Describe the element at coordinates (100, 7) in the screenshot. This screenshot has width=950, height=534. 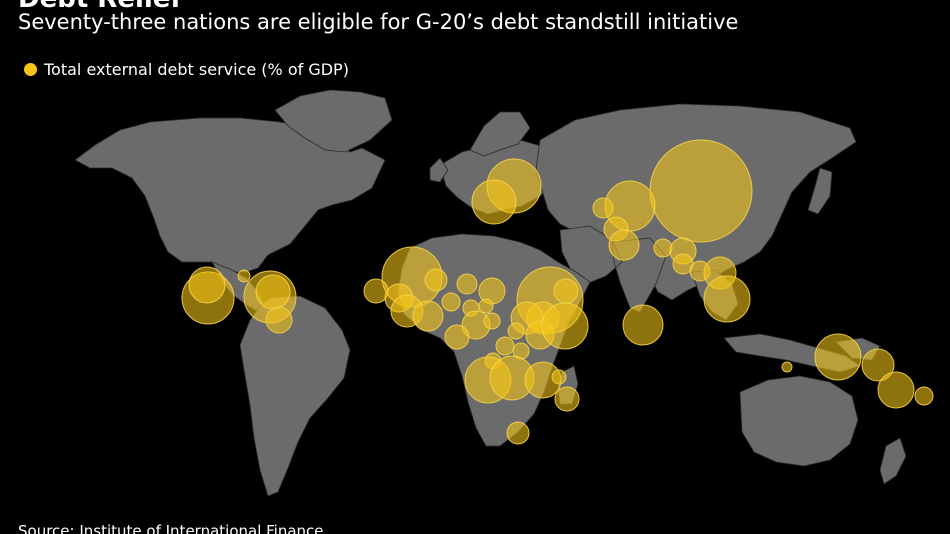
I see `chart-title: Debt Relief` at that location.